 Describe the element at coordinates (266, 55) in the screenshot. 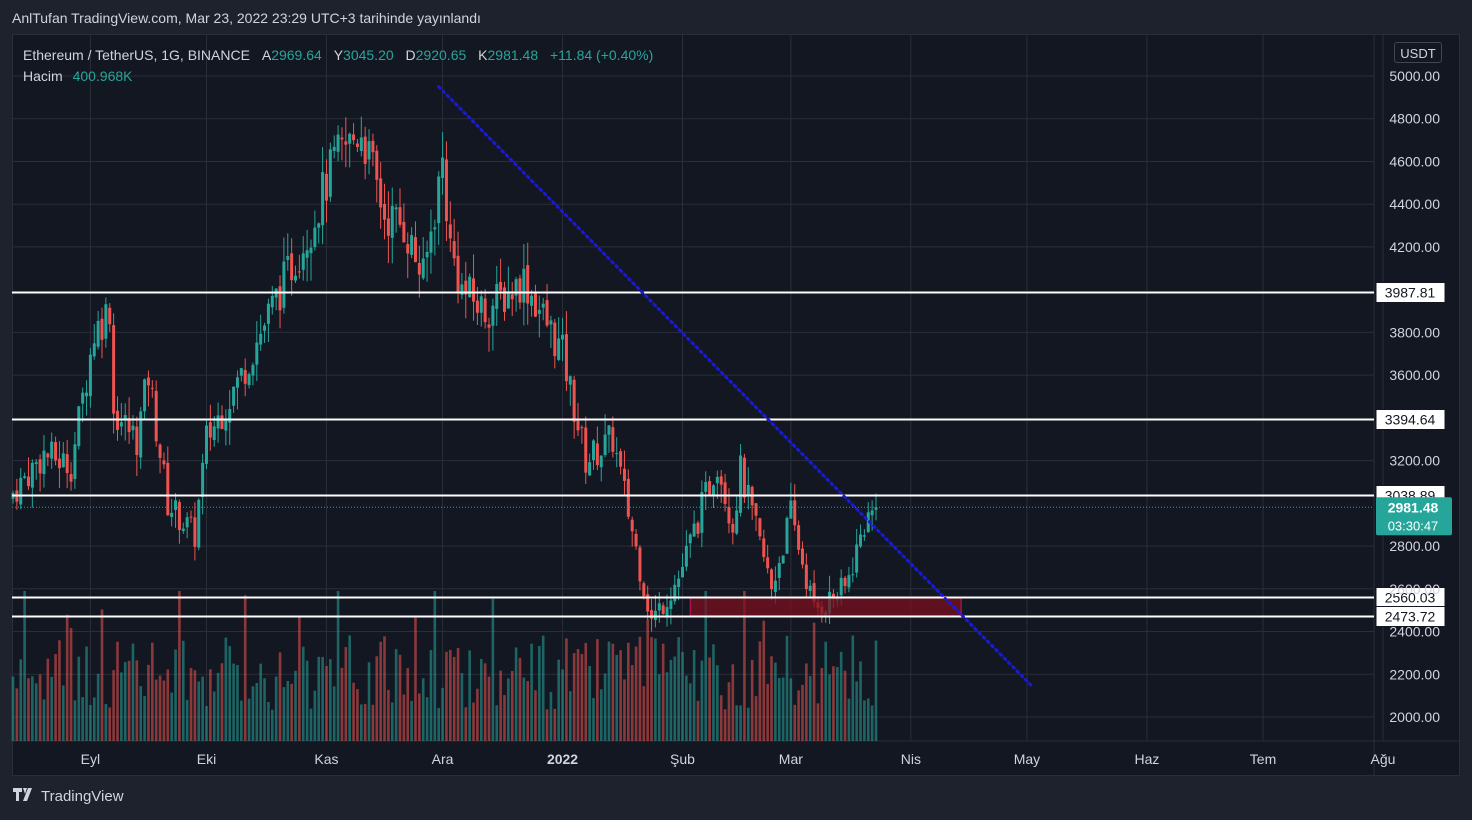

I see `open-label: A` at that location.